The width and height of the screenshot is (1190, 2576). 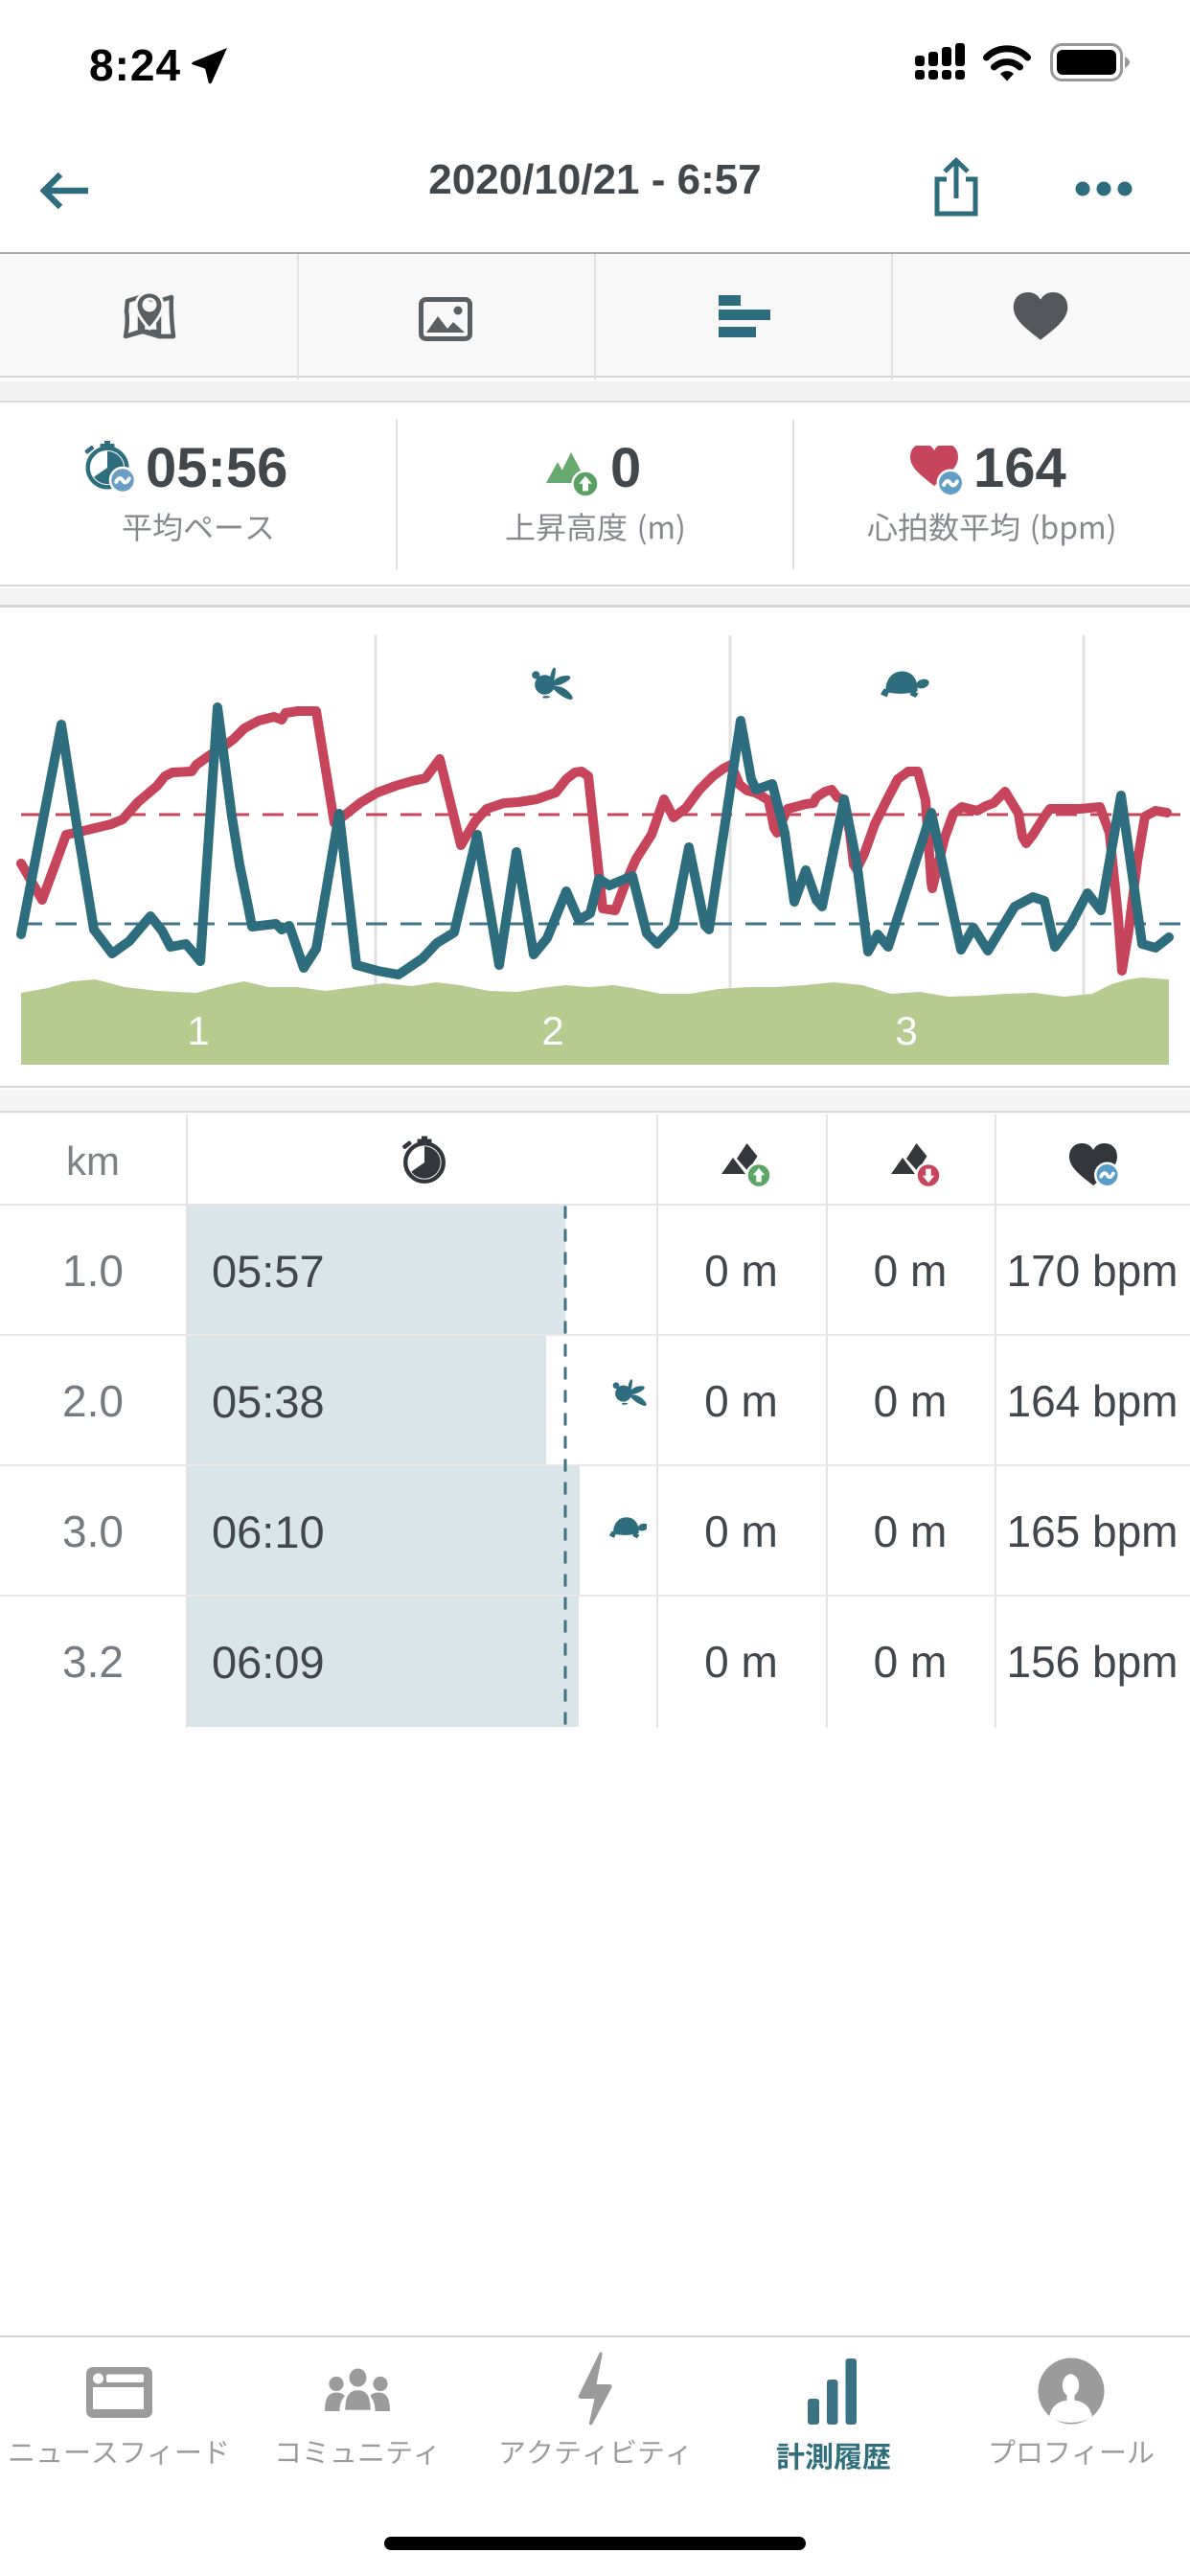 What do you see at coordinates (906, 1030) in the screenshot?
I see `svg-text: 3` at bounding box center [906, 1030].